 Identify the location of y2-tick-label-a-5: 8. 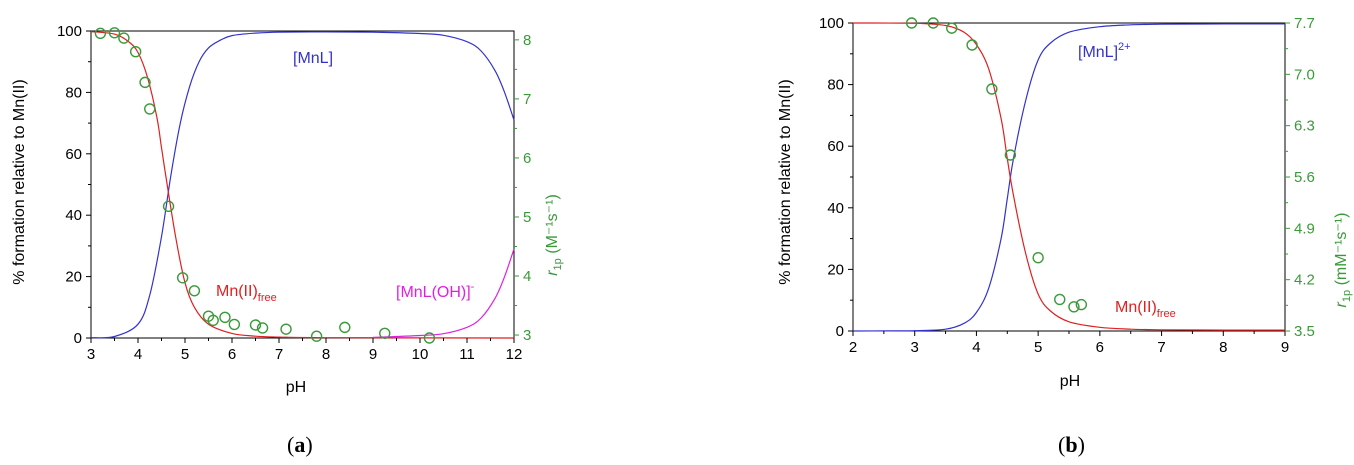
(527, 40).